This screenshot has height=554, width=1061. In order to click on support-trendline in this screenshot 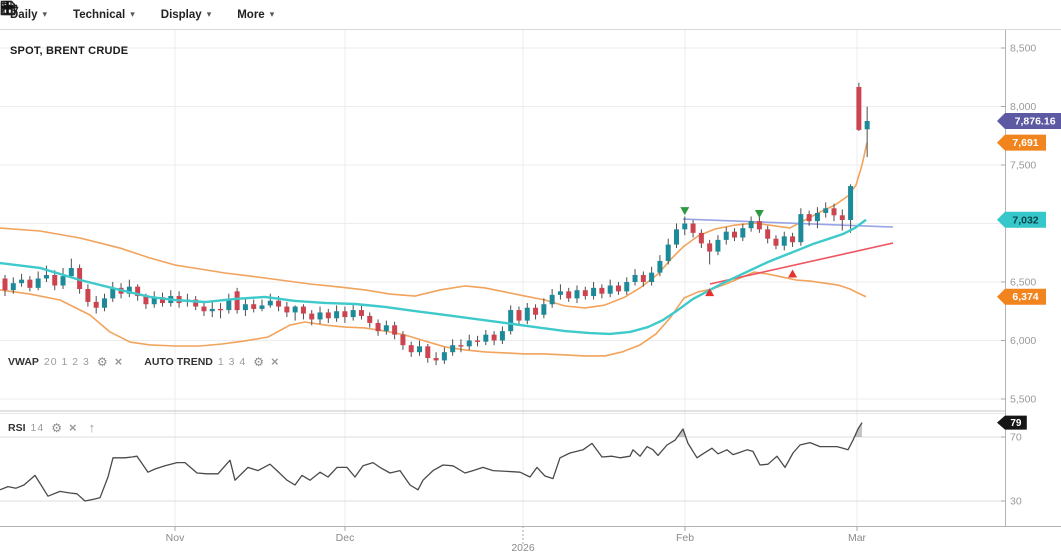, I will do `click(801, 263)`.